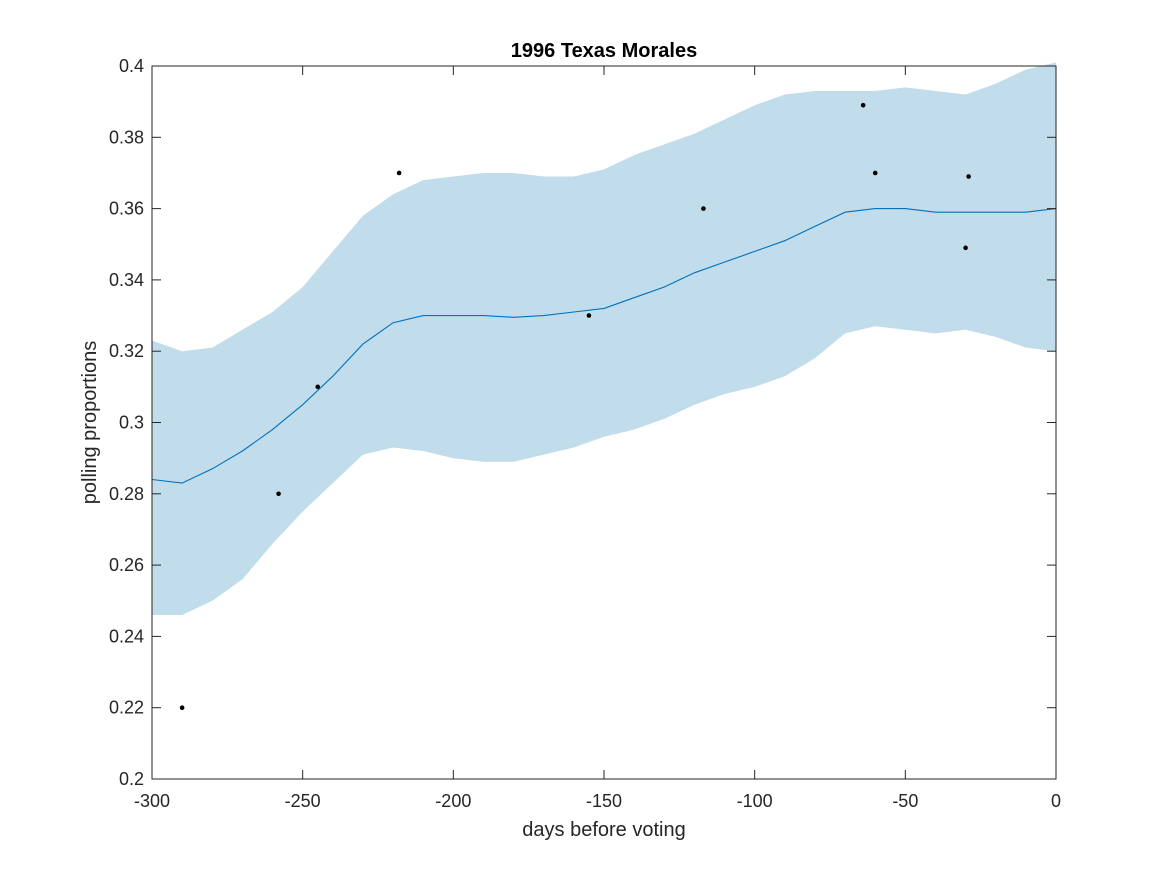  What do you see at coordinates (90, 422) in the screenshot?
I see `y-axis-label: polling proportions` at bounding box center [90, 422].